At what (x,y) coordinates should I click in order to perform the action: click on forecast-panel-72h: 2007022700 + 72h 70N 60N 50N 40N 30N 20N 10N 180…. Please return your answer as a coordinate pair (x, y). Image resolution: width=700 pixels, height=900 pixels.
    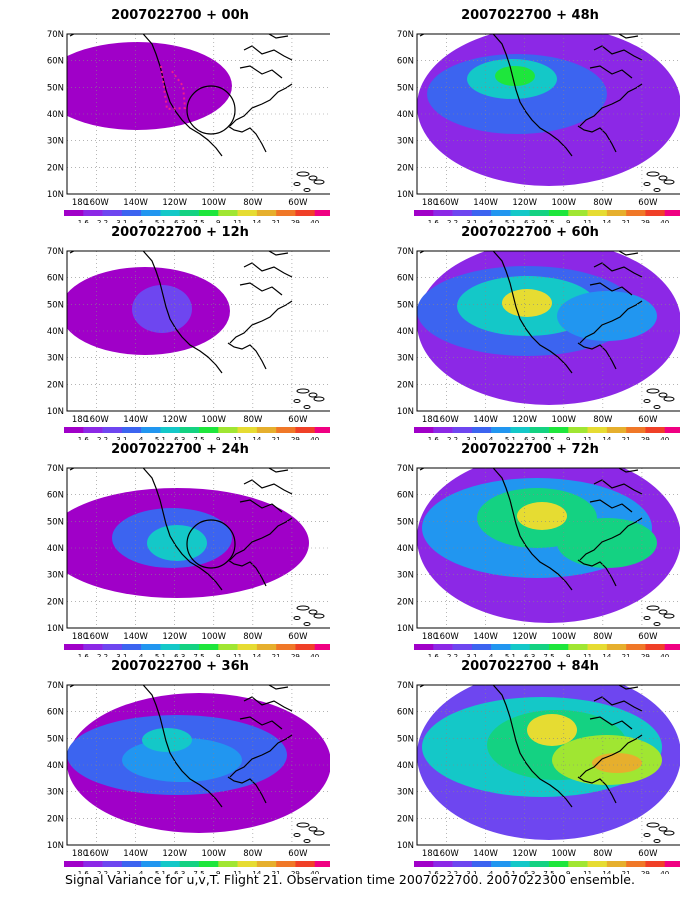
    Looking at the image, I should click on (530, 549).